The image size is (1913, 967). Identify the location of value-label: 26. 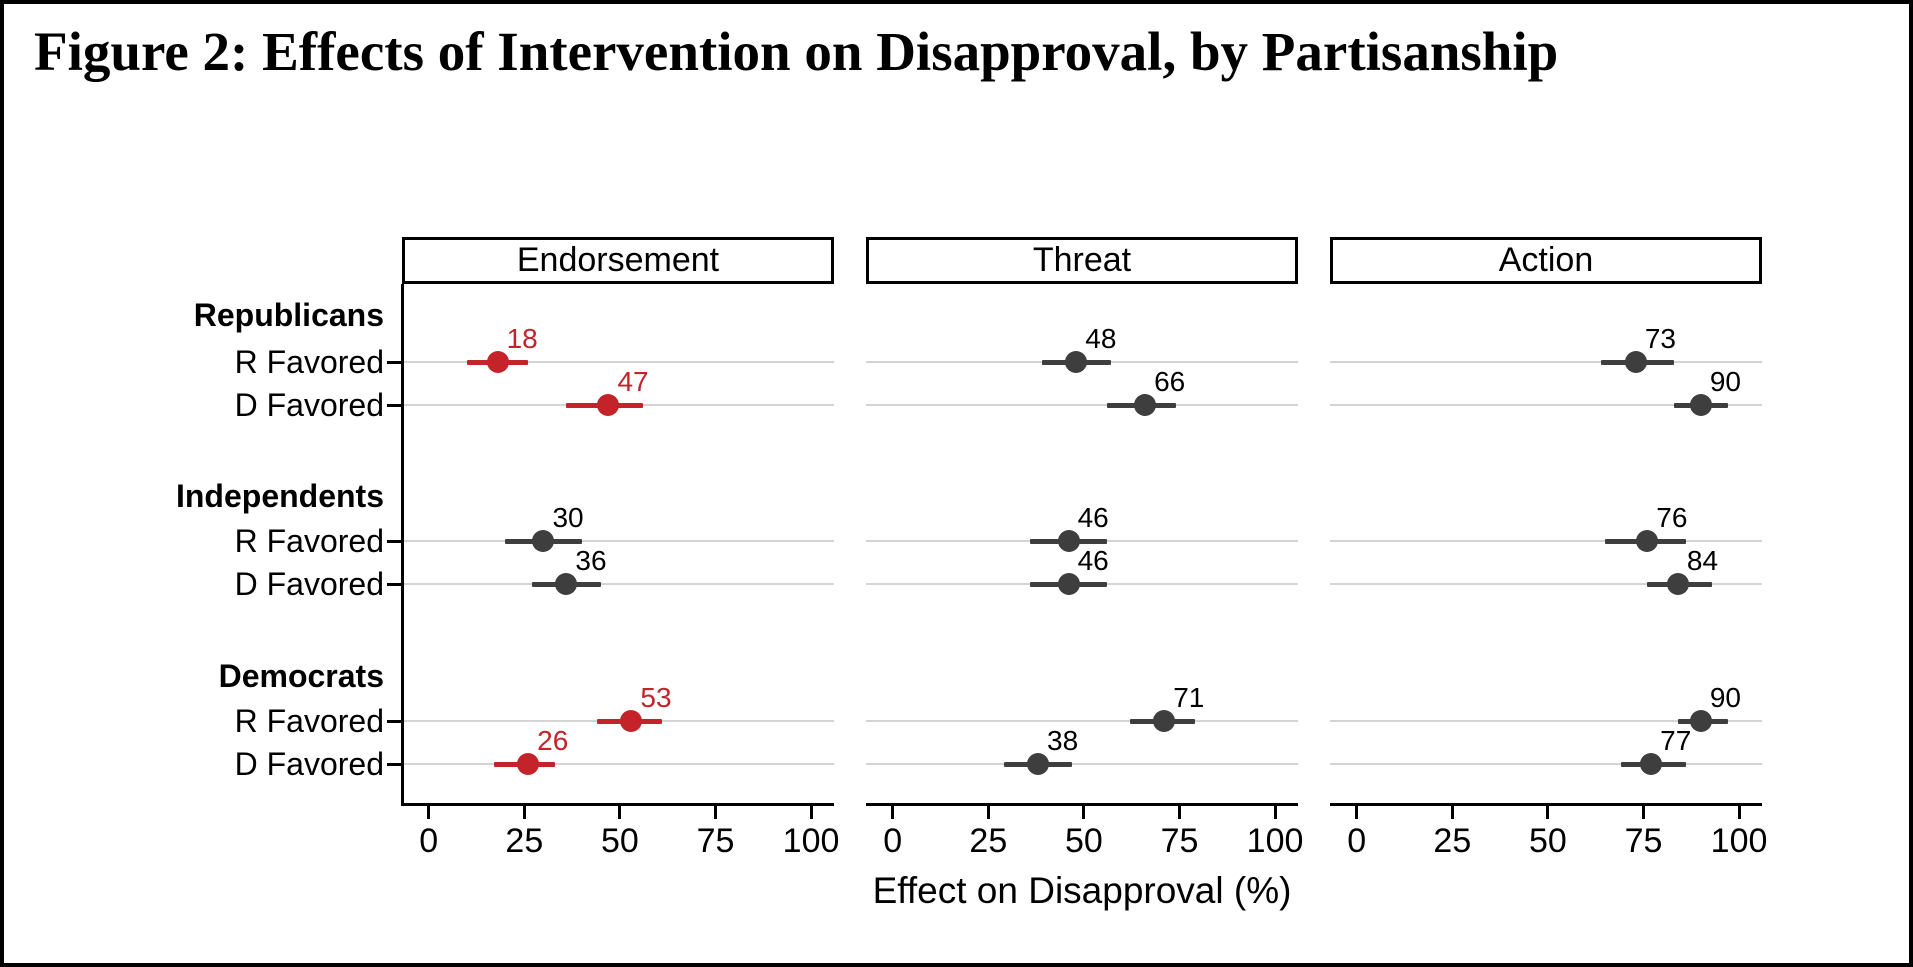
(553, 740).